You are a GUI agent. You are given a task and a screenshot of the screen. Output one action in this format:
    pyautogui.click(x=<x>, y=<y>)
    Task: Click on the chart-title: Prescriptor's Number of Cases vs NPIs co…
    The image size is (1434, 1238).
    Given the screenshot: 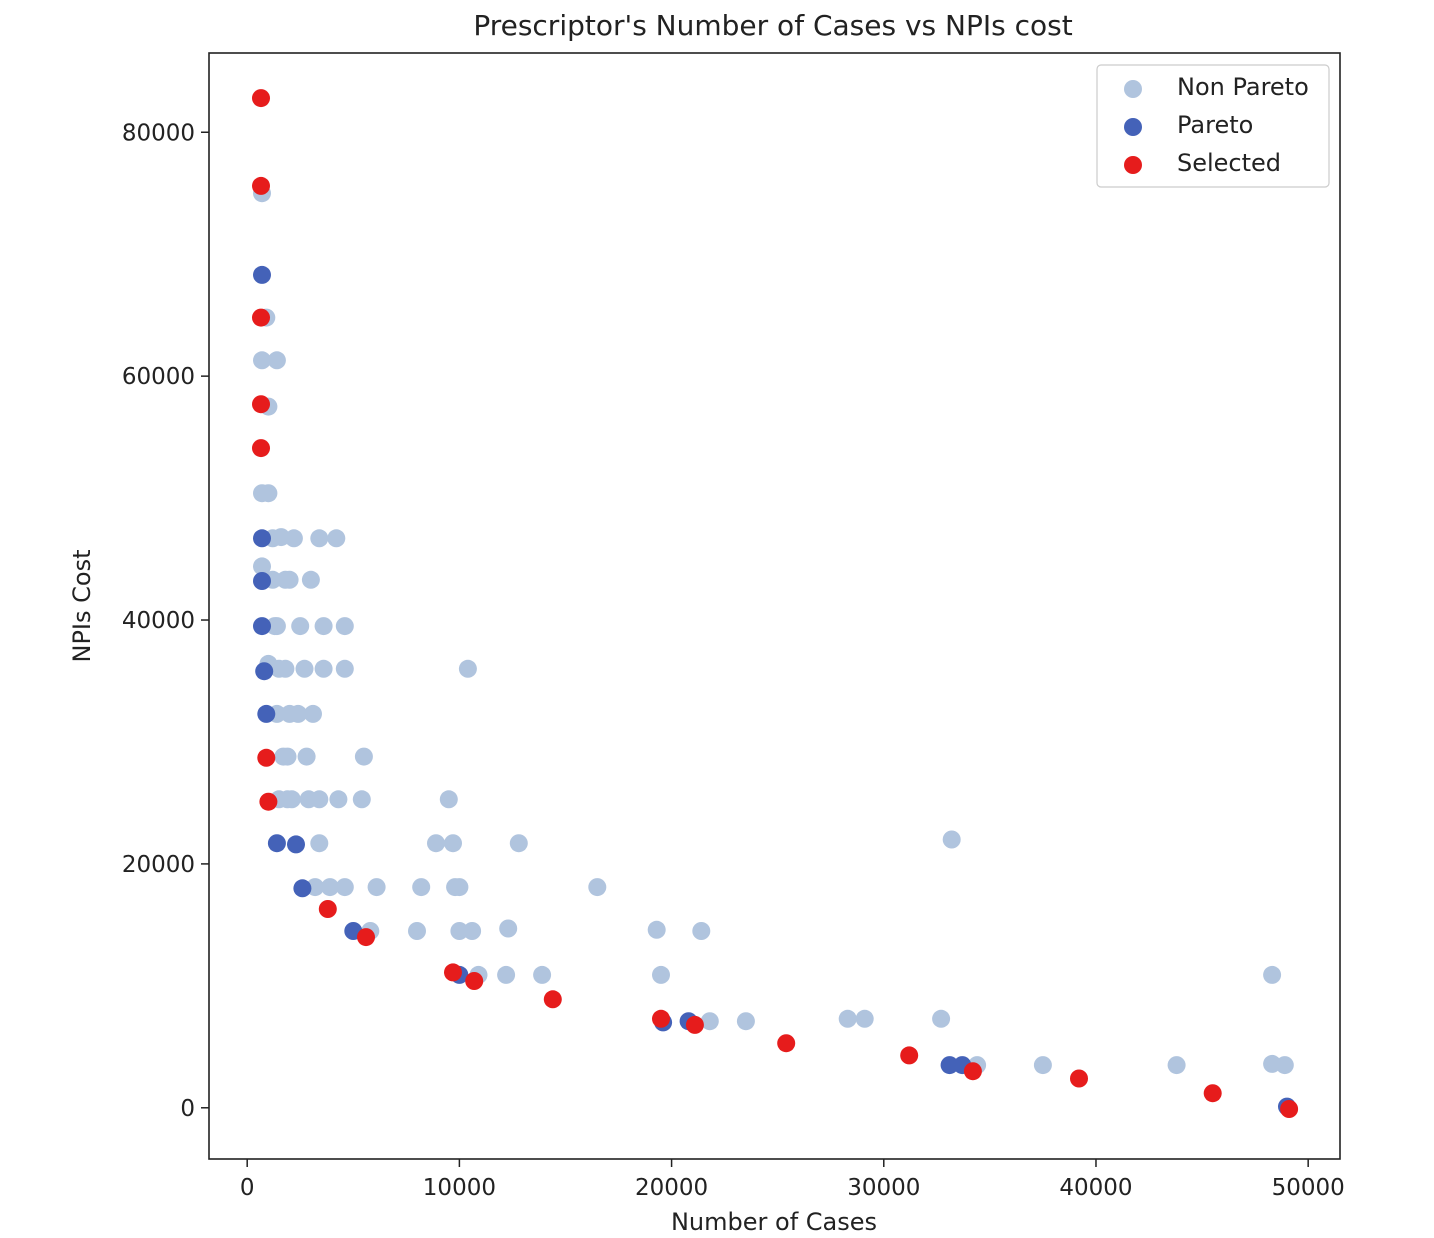 What is the action you would take?
    pyautogui.click(x=772, y=25)
    